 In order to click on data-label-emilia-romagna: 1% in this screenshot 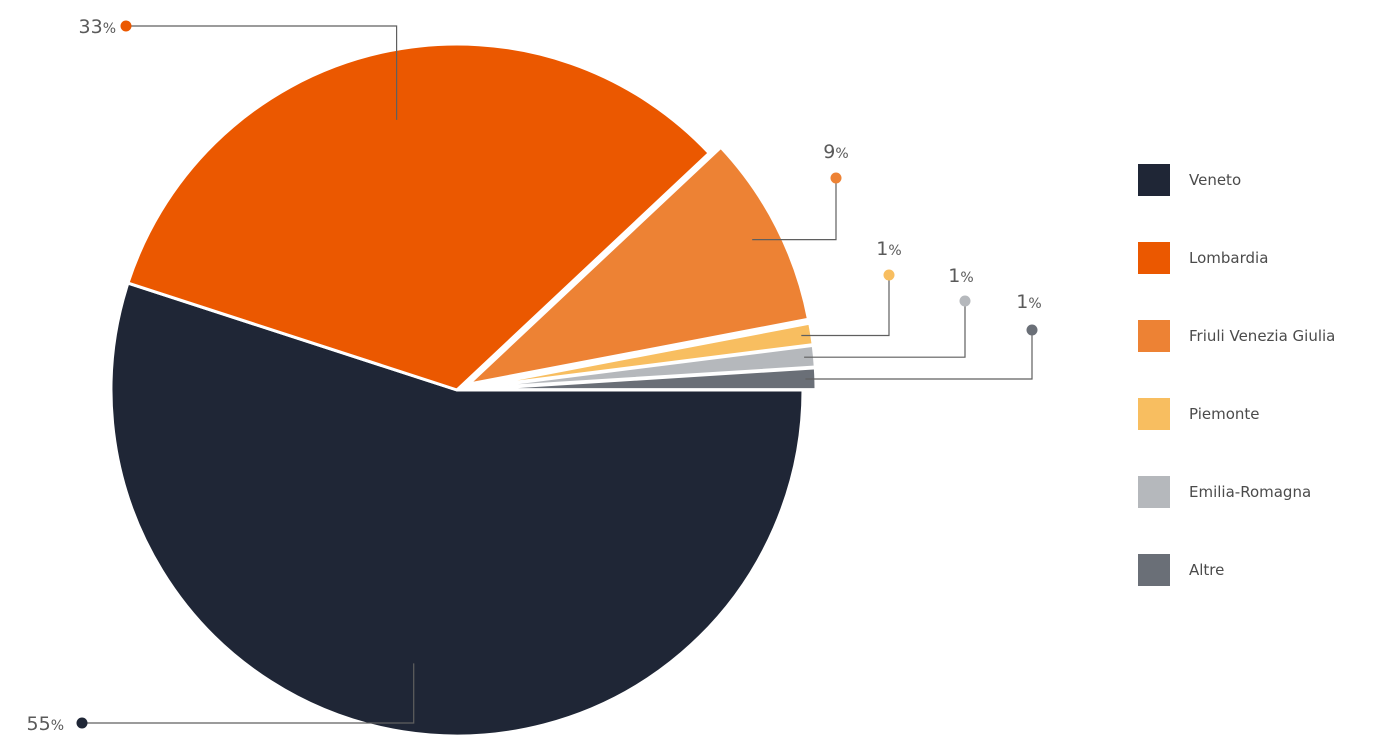, I will do `click(960, 276)`.